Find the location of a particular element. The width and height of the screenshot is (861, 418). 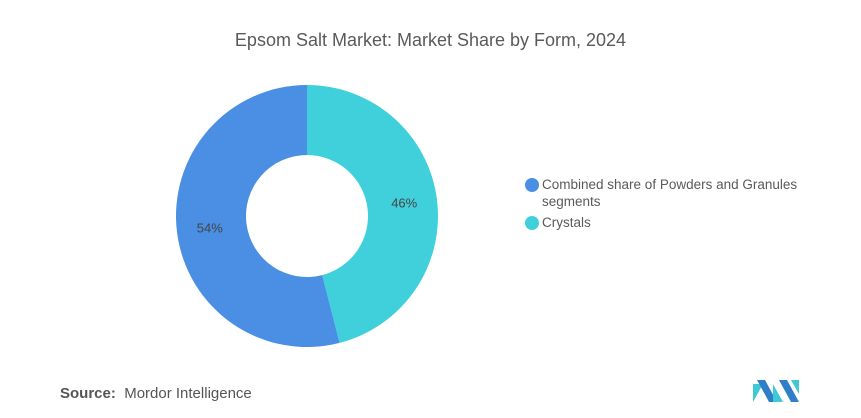

source-note: Source: Mordor Intelligence is located at coordinates (156, 393).